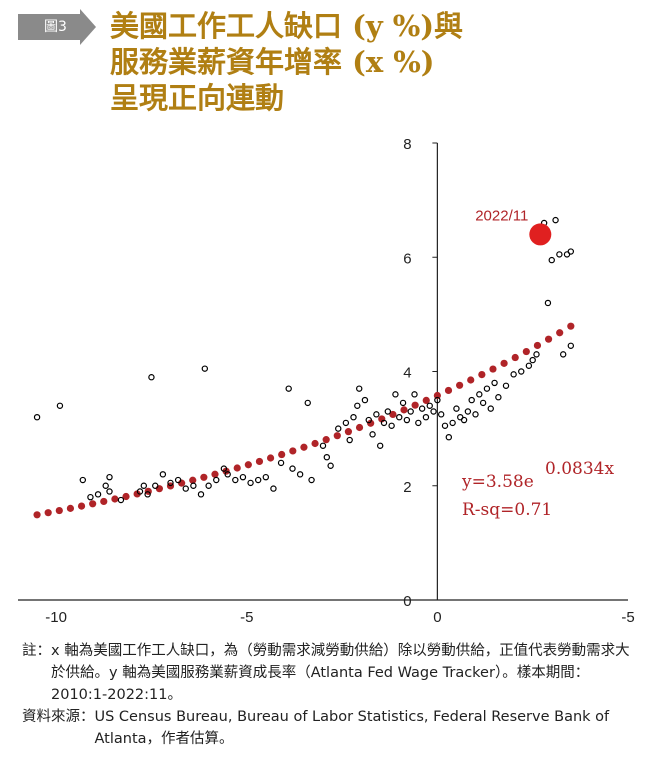 The width and height of the screenshot is (650, 767). What do you see at coordinates (407, 601) in the screenshot?
I see `y-tick-label: 0` at bounding box center [407, 601].